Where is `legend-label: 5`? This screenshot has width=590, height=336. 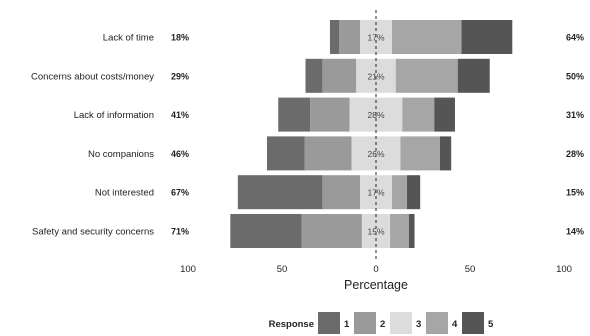
legend-label: 5 is located at coordinates (491, 324).